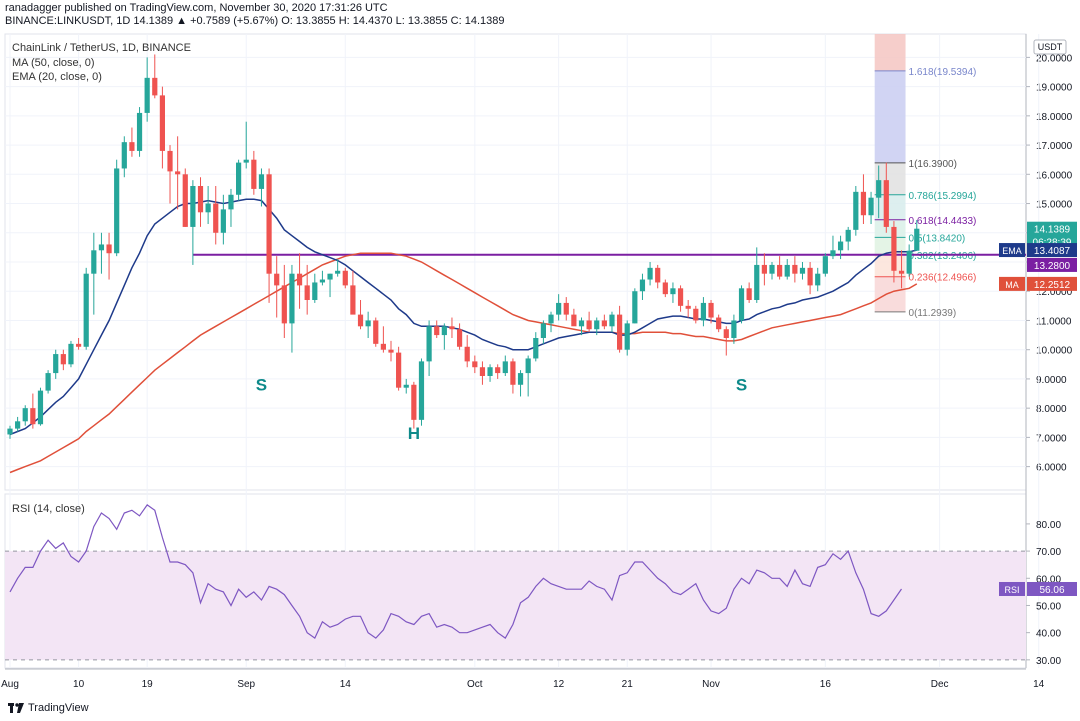 This screenshot has width=1080, height=721. What do you see at coordinates (1012, 588) in the screenshot?
I see `rsi-tag-name-bg` at bounding box center [1012, 588].